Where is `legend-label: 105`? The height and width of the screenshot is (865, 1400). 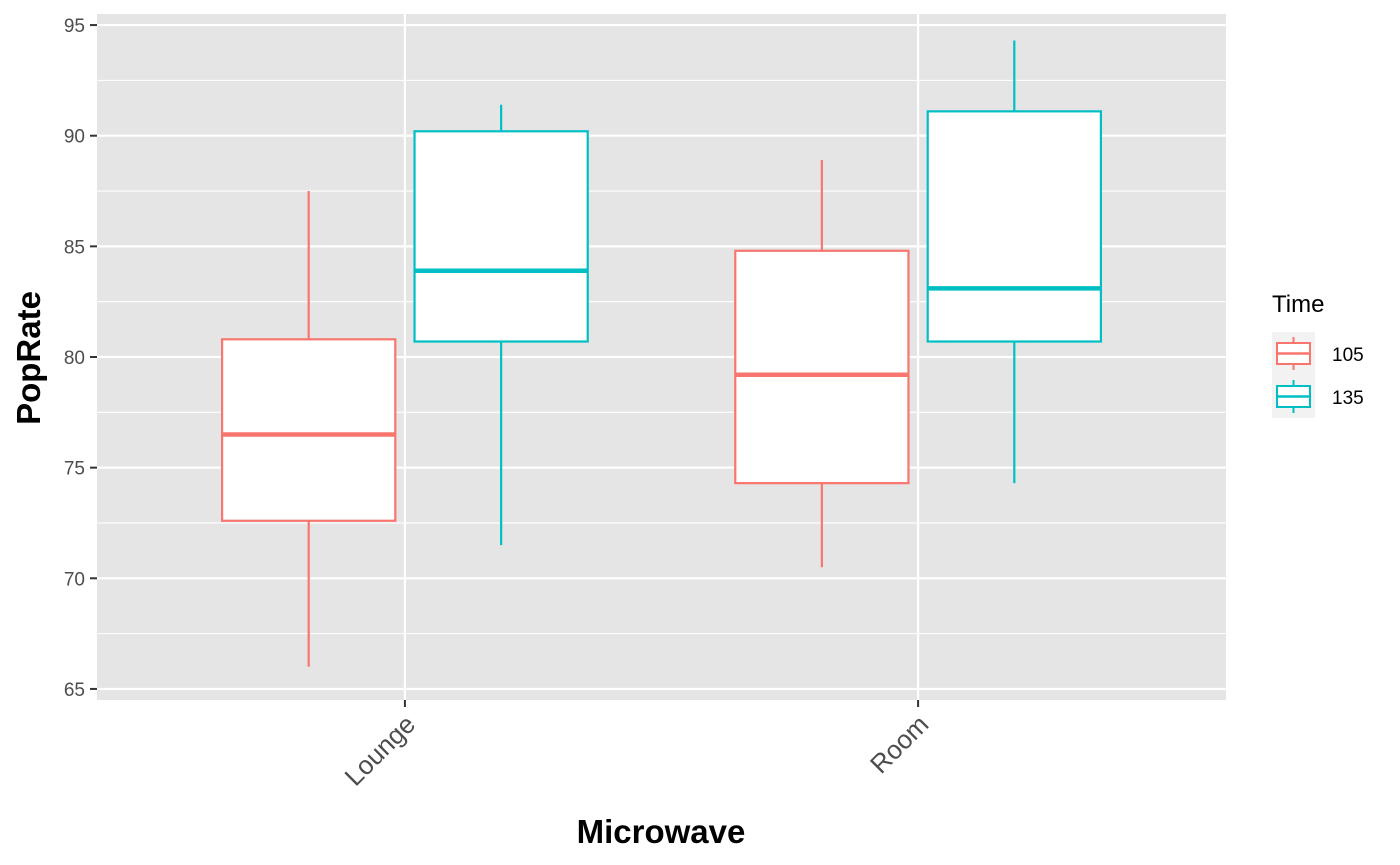
legend-label: 105 is located at coordinates (1348, 355).